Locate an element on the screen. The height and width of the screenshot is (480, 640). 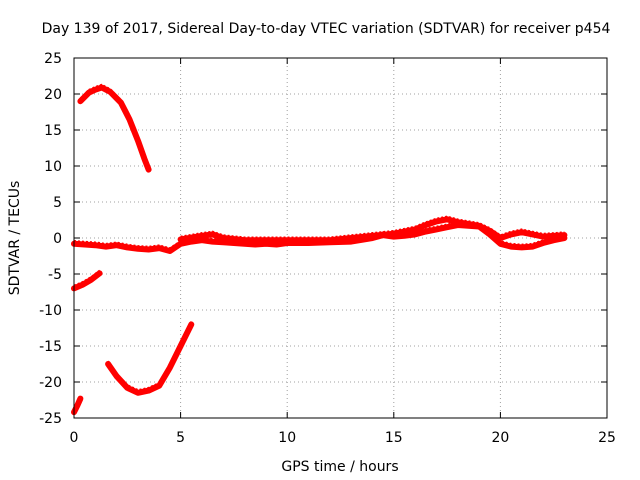
x-tick-label: 0 is located at coordinates (74, 438).